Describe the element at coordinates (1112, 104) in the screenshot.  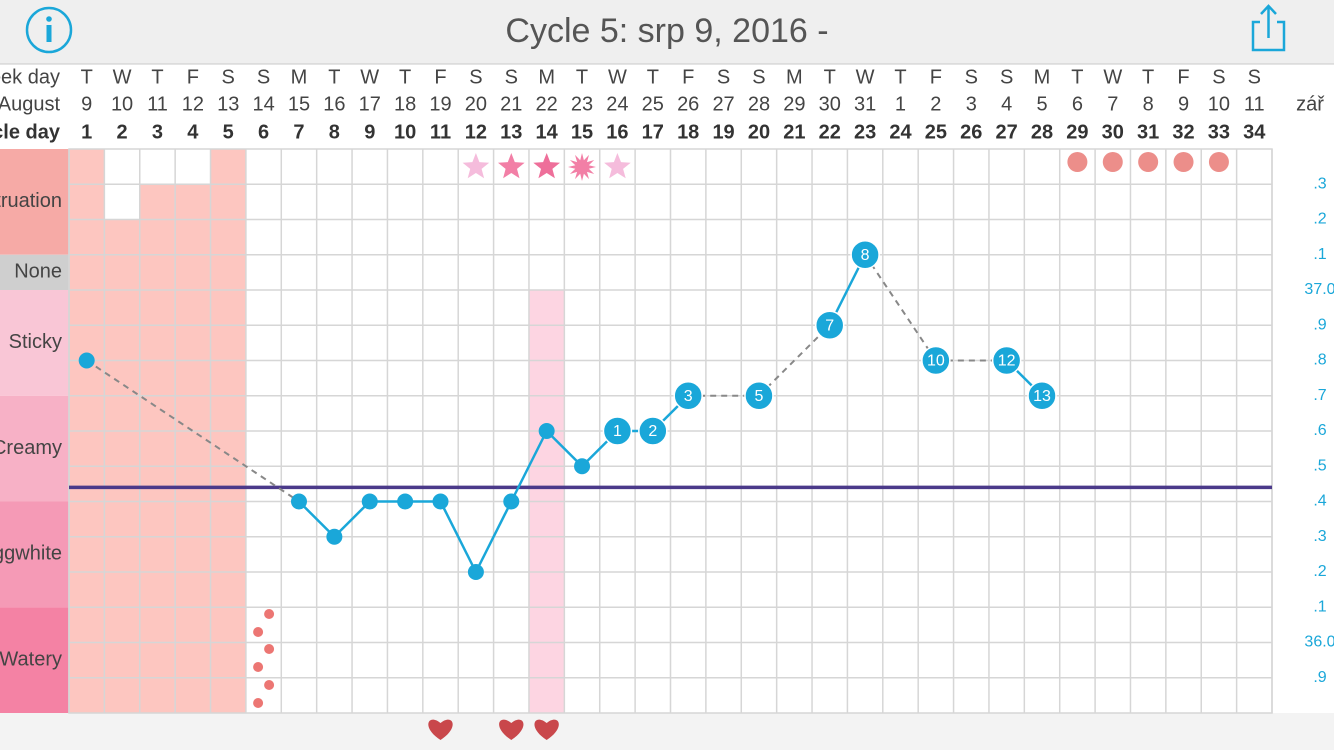
I see `date-label: 7` at that location.